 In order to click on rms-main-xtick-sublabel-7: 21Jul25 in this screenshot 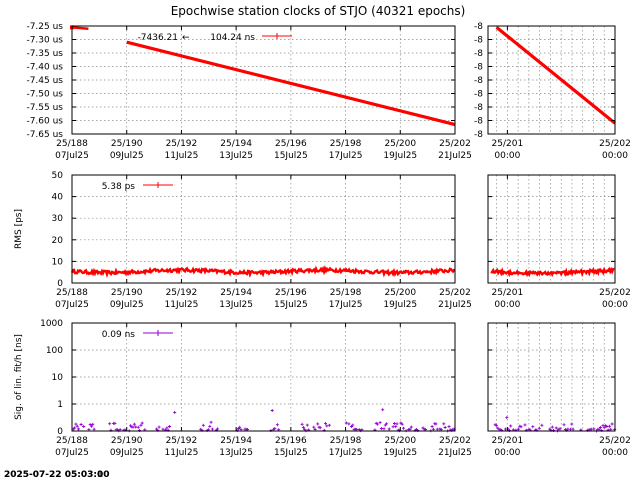, I will do `click(455, 305)`.